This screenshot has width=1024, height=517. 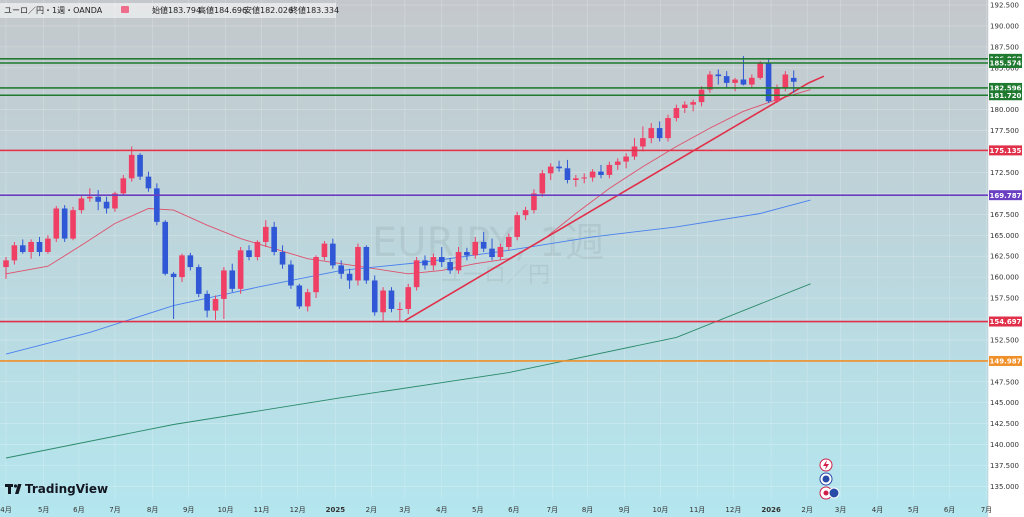 I want to click on price-tag-label: 169.787, so click(x=1006, y=196).